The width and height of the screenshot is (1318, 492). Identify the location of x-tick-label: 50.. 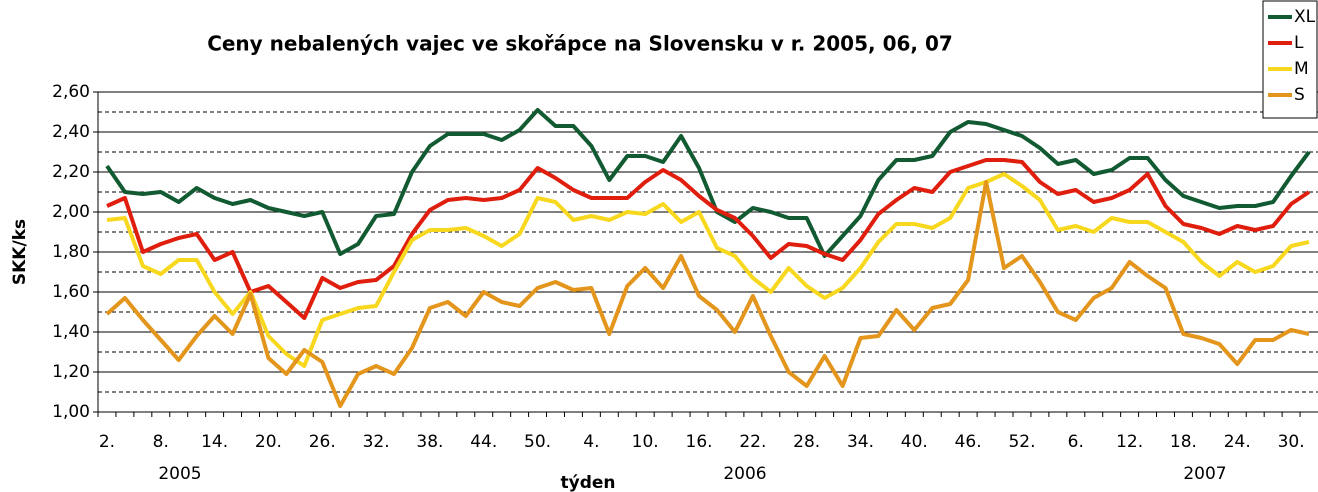
(537, 442).